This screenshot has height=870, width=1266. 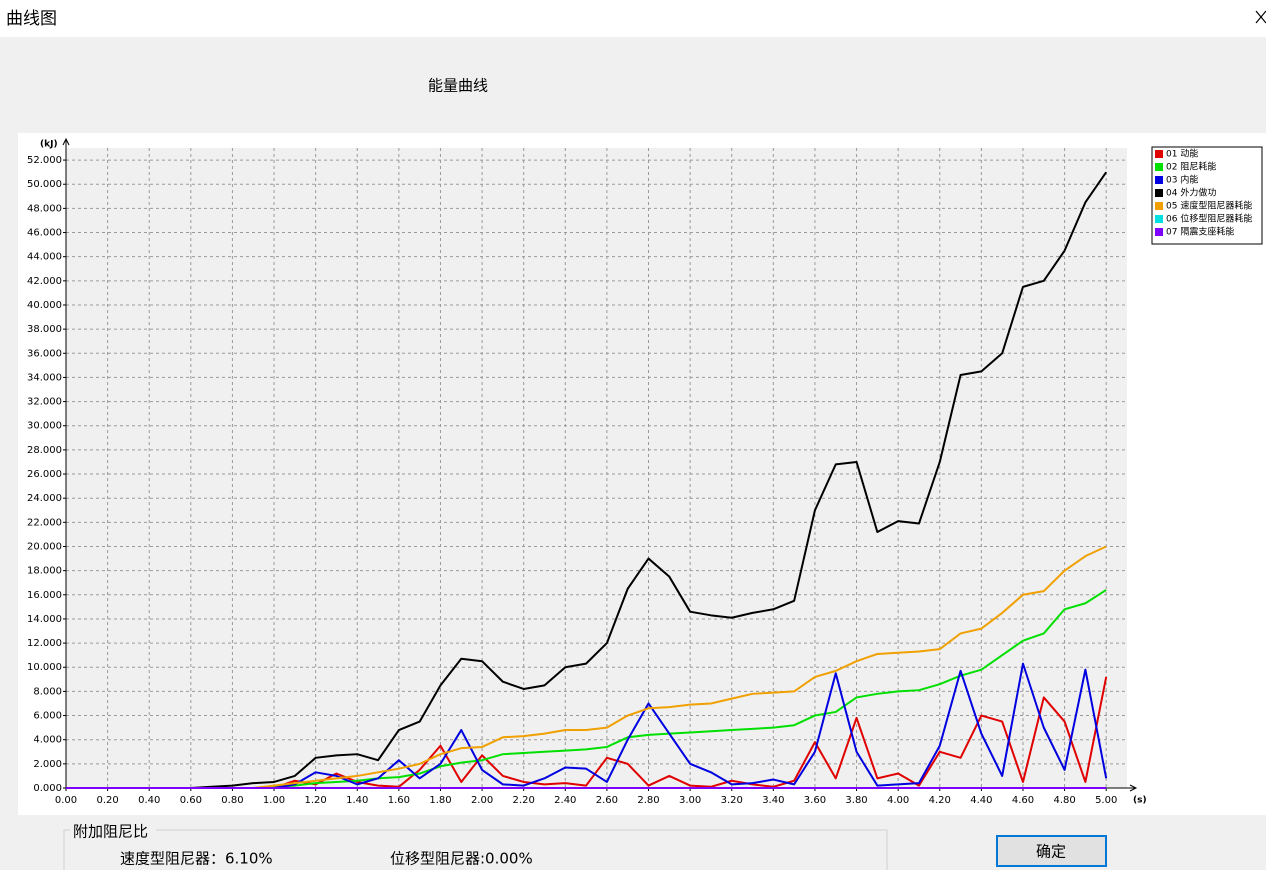 I want to click on group-box, so click(x=475, y=849).